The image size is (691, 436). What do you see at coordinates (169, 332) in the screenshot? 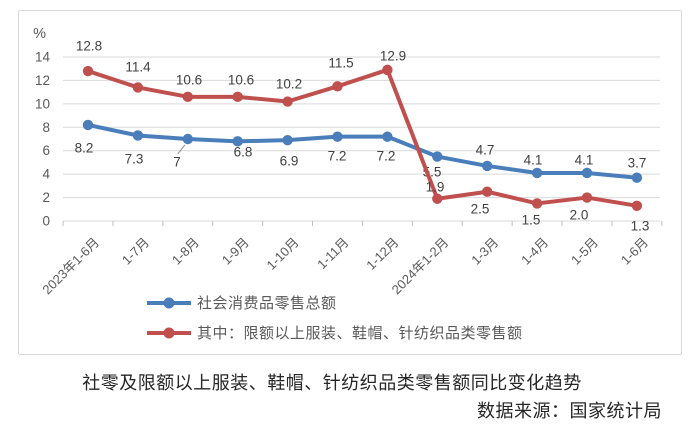
I see `legend-marker-red-line-icon` at bounding box center [169, 332].